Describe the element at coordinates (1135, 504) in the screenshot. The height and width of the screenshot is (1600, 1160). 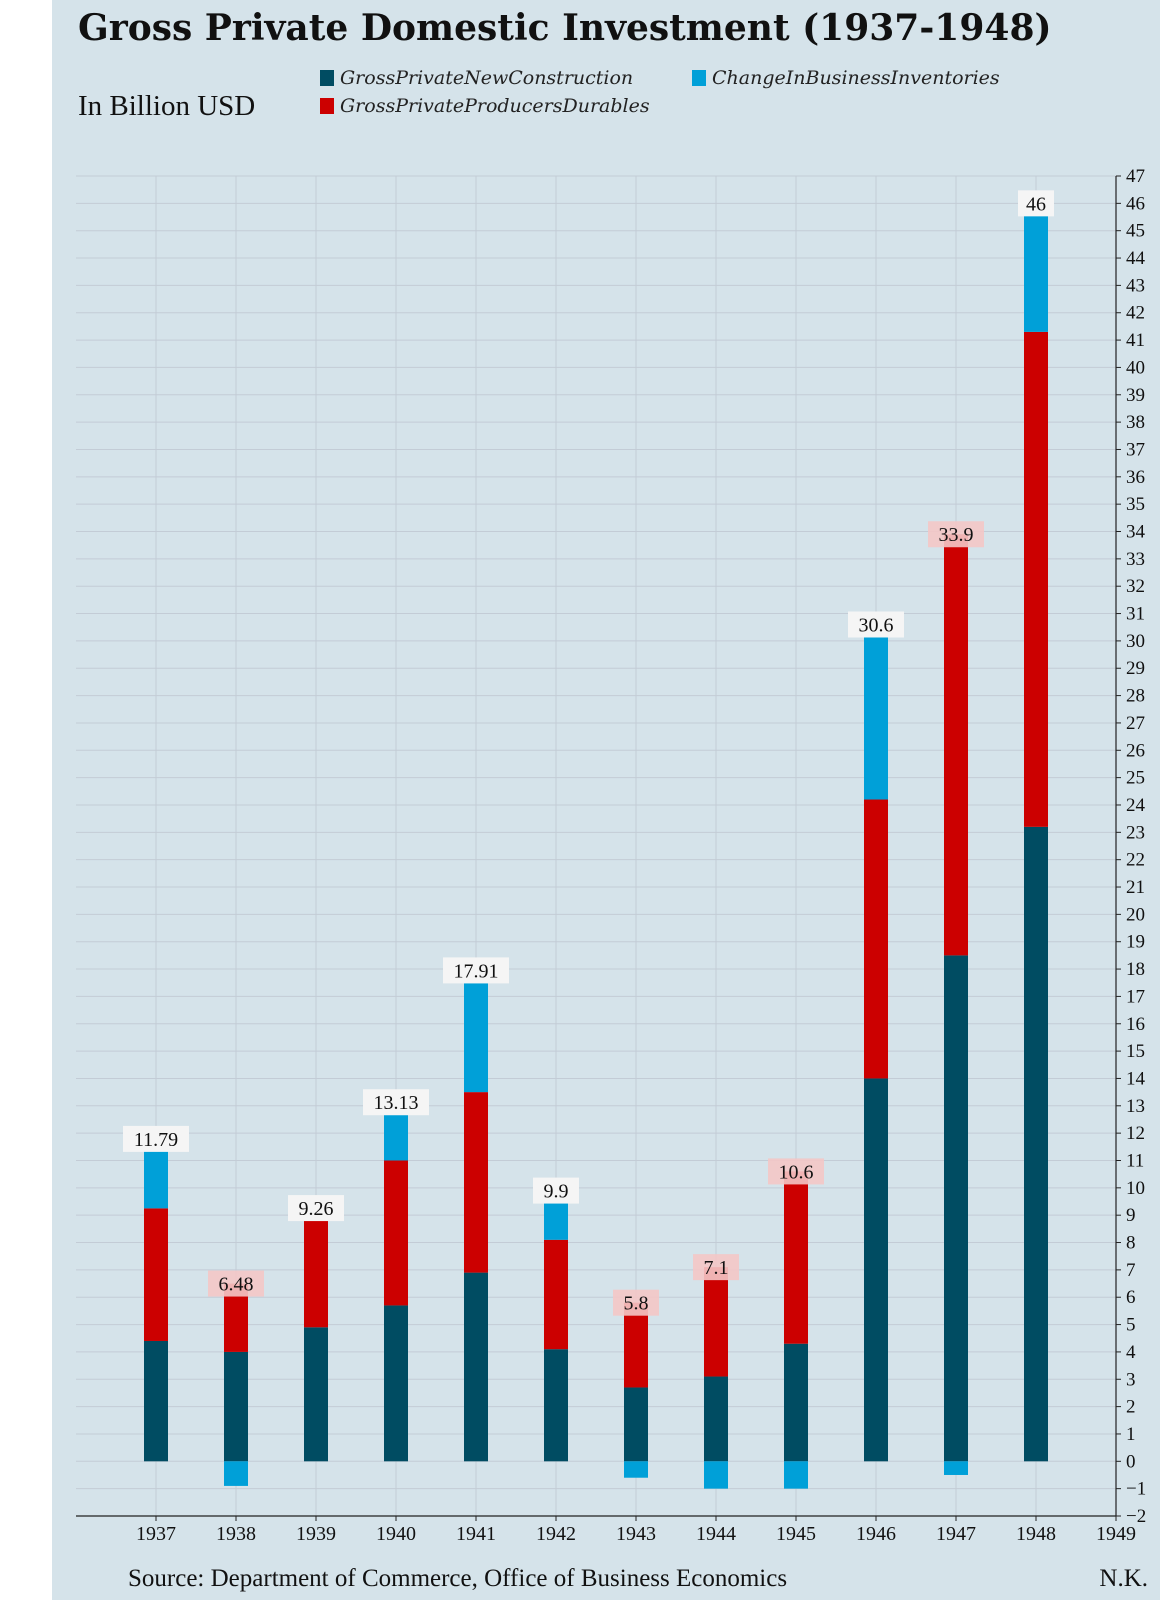
I see `y-tick-label: 35` at that location.